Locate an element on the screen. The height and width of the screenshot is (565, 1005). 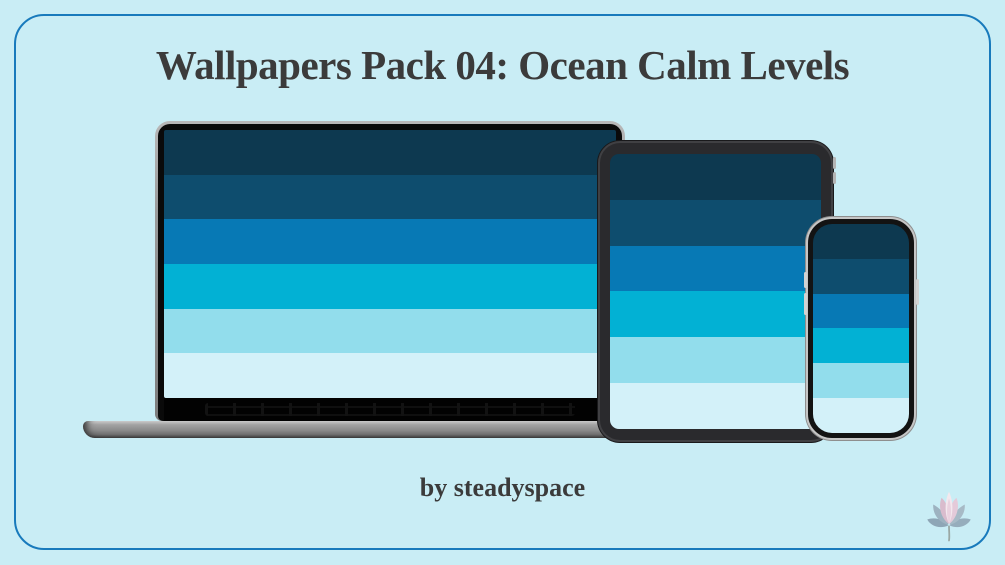
phone-mockup is located at coordinates (861, 328).